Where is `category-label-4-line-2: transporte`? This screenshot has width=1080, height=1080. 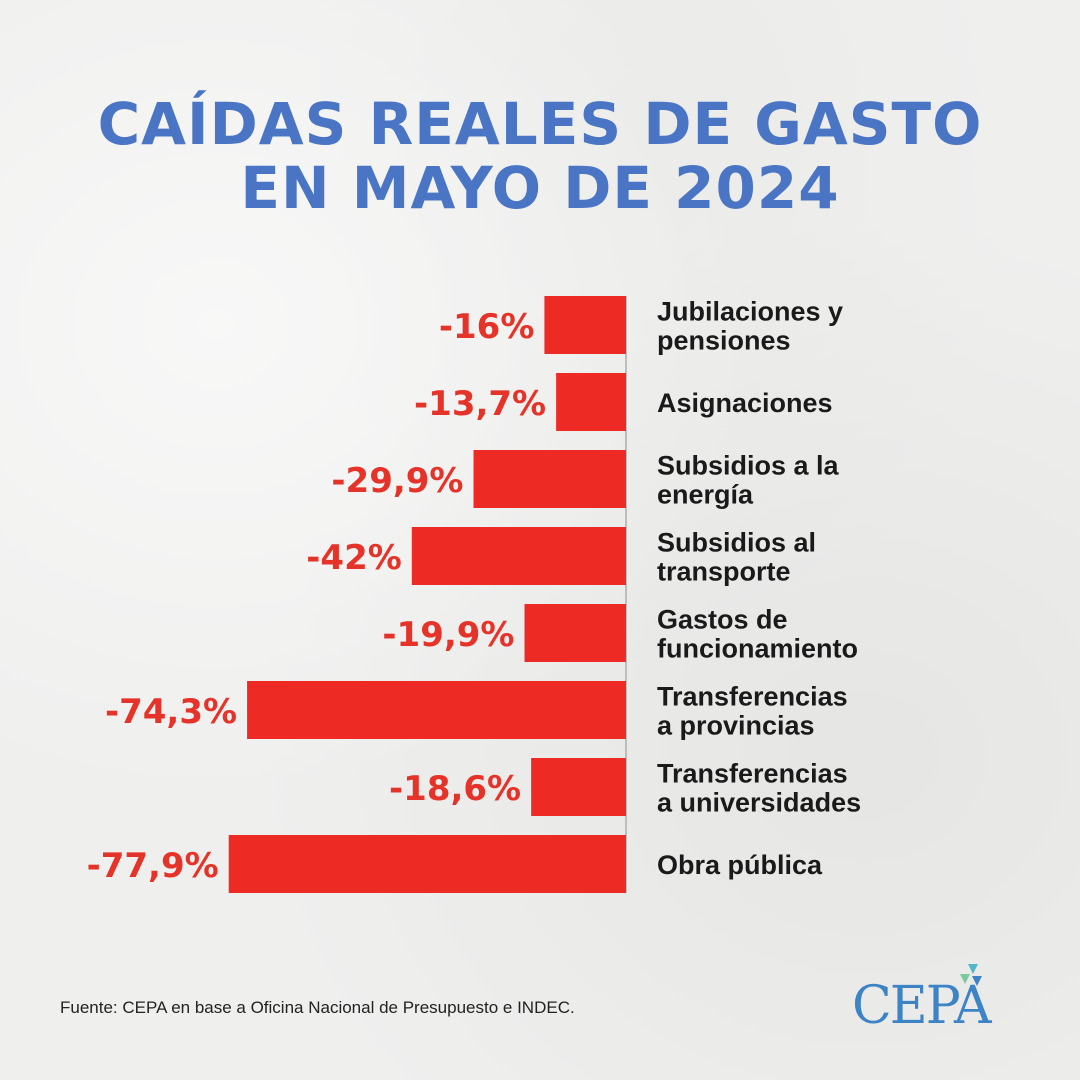
category-label-4-line-2: transporte is located at coordinates (724, 572).